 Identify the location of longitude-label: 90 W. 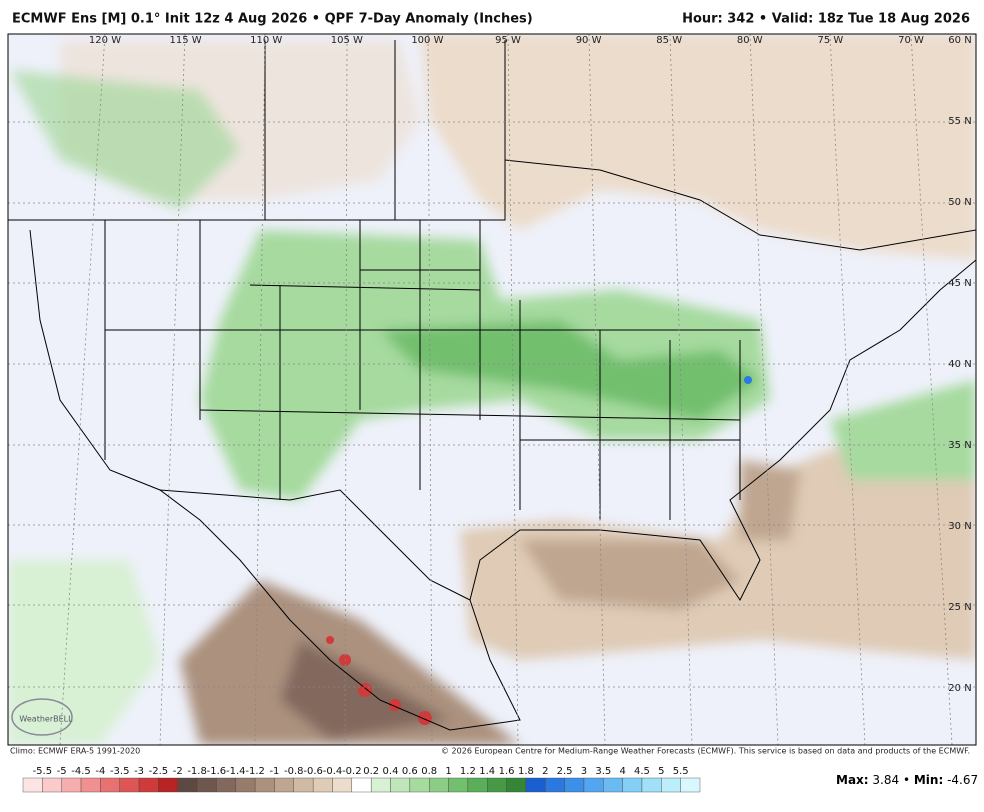
(589, 40).